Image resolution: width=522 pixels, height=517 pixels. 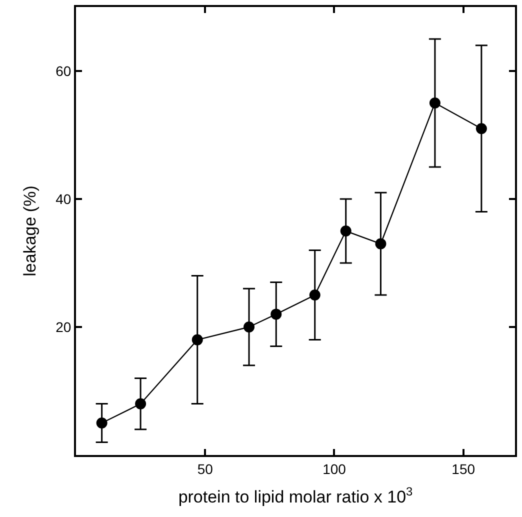 I want to click on x-axis-title: protein to lipid molar ratio x 10$^{3}$, so click(x=296, y=495).